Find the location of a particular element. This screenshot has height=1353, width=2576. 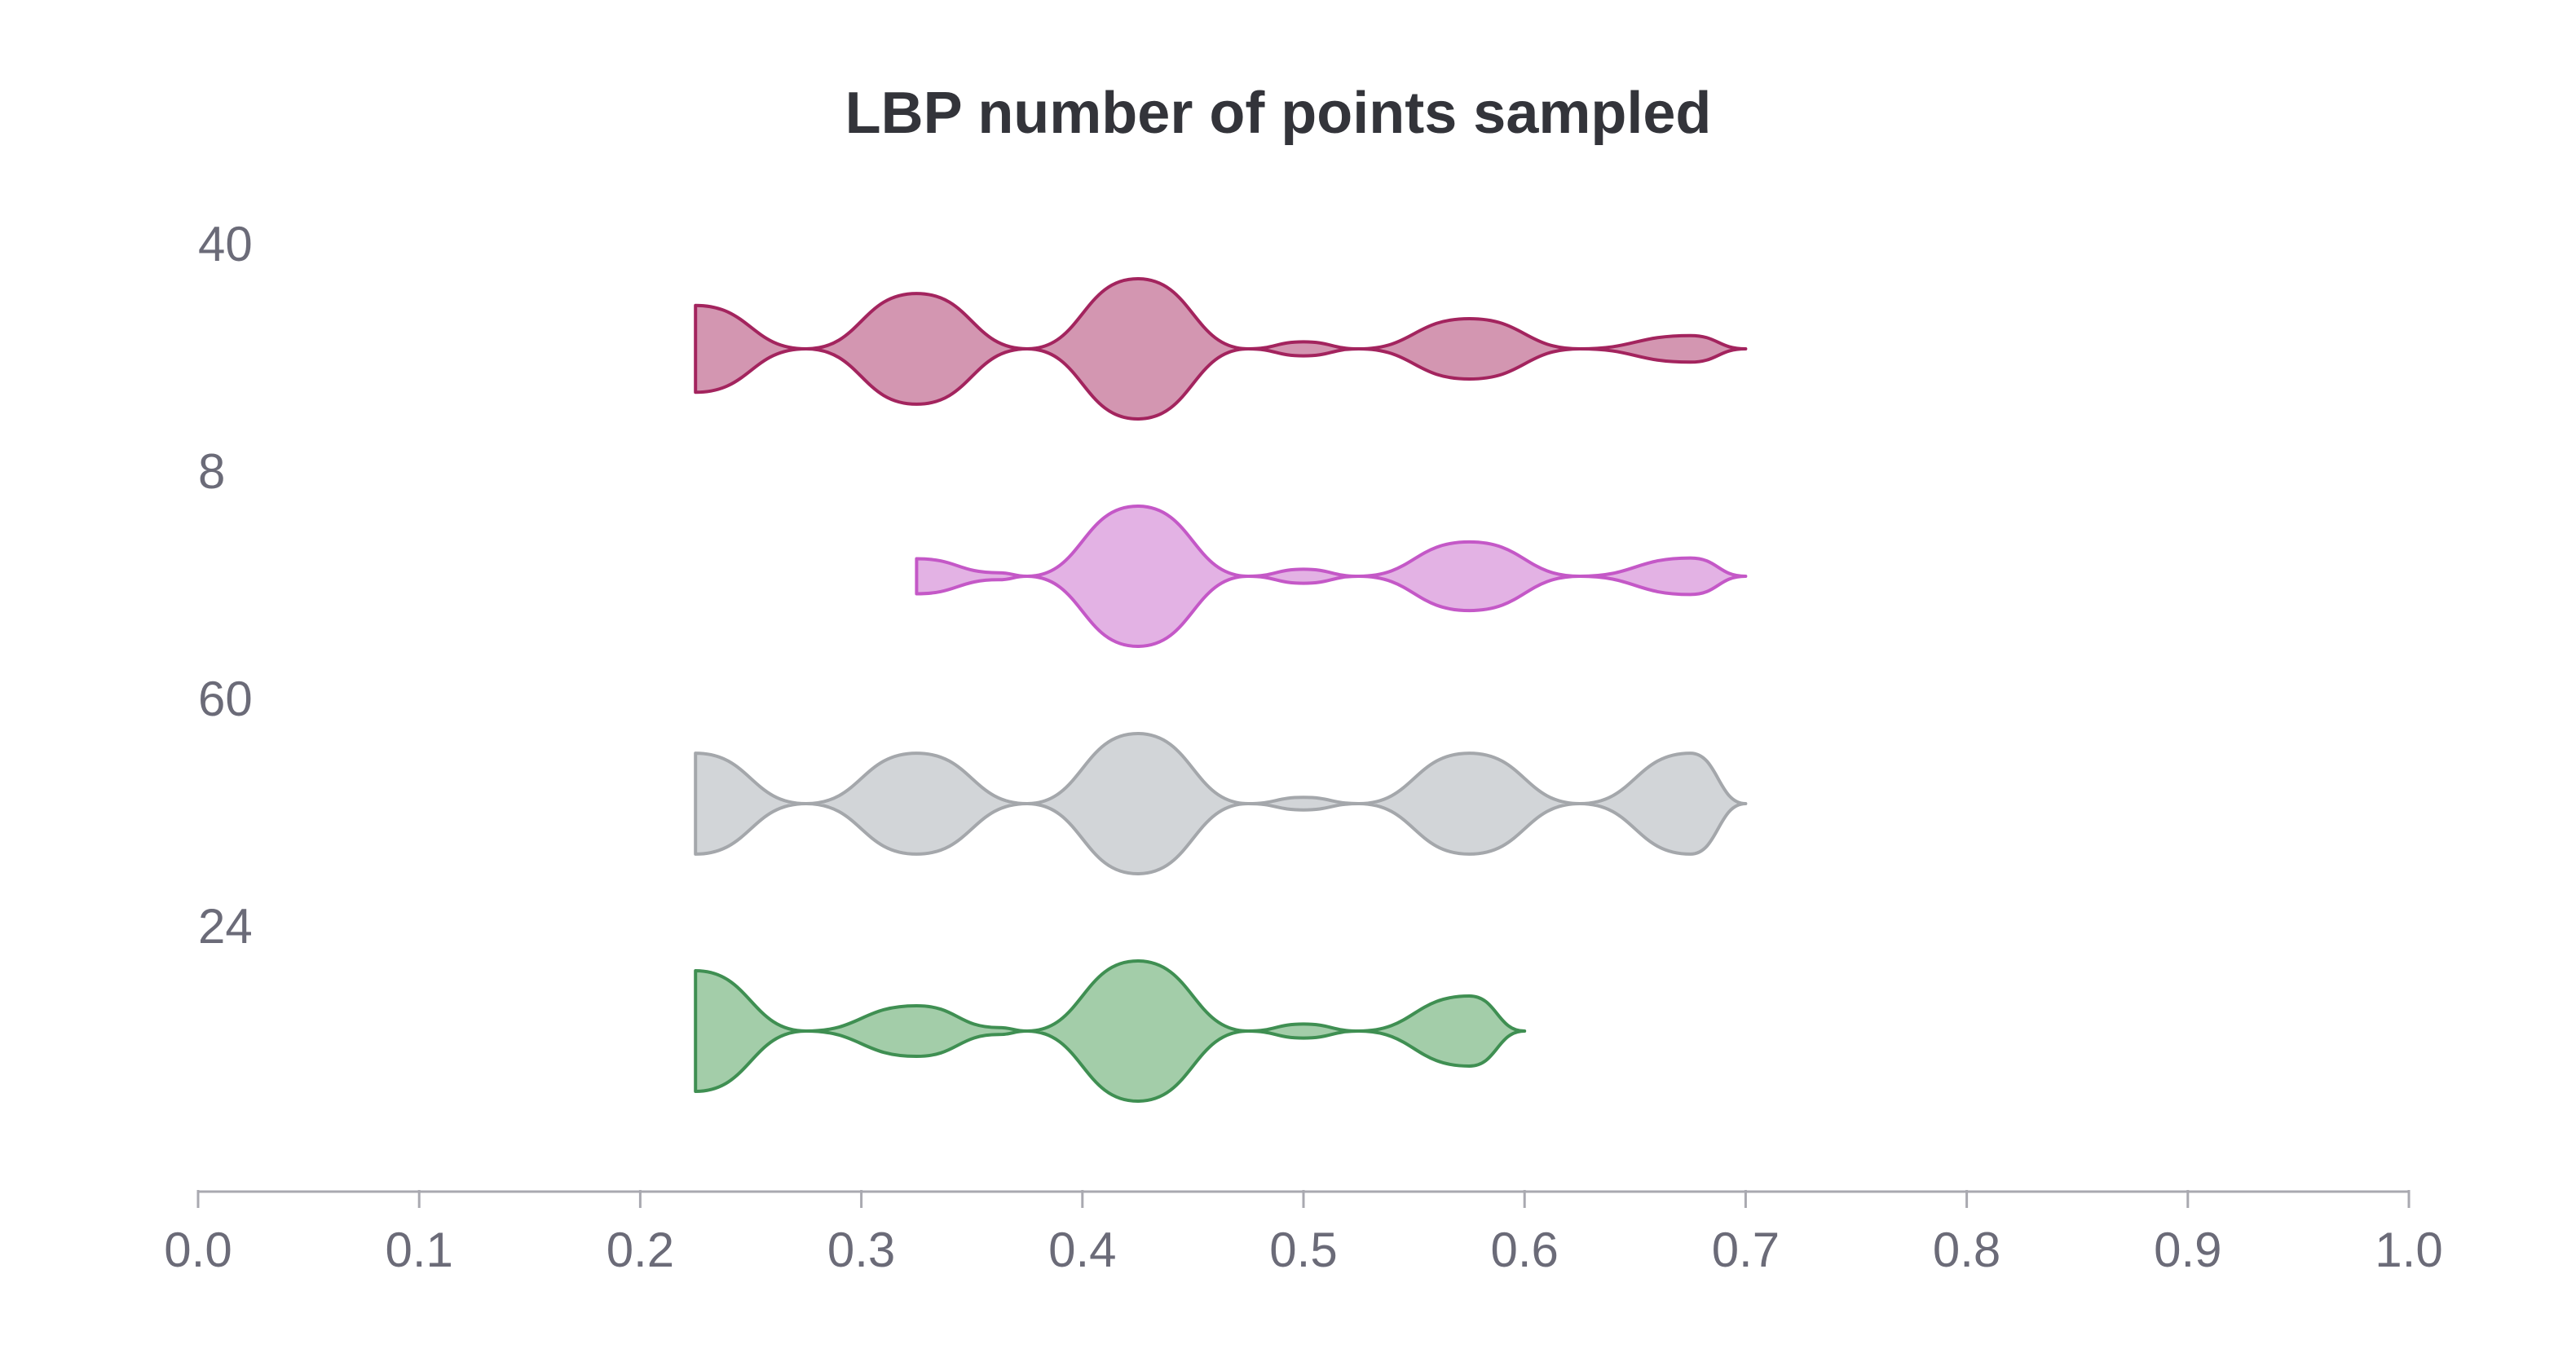

x-tick-label: 0.5 is located at coordinates (1303, 1250).